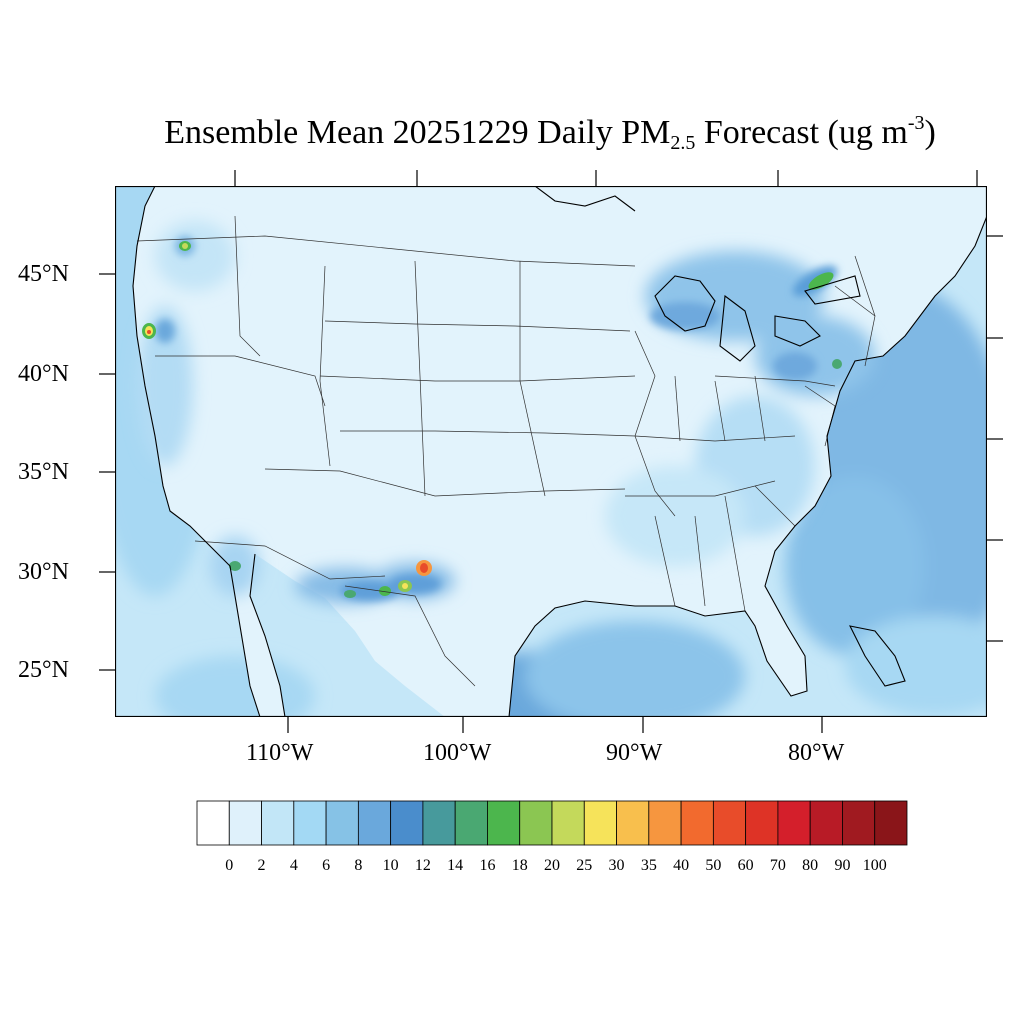 The height and width of the screenshot is (1024, 1024). Describe the element at coordinates (810, 865) in the screenshot. I see `colorbar-label: 80` at that location.